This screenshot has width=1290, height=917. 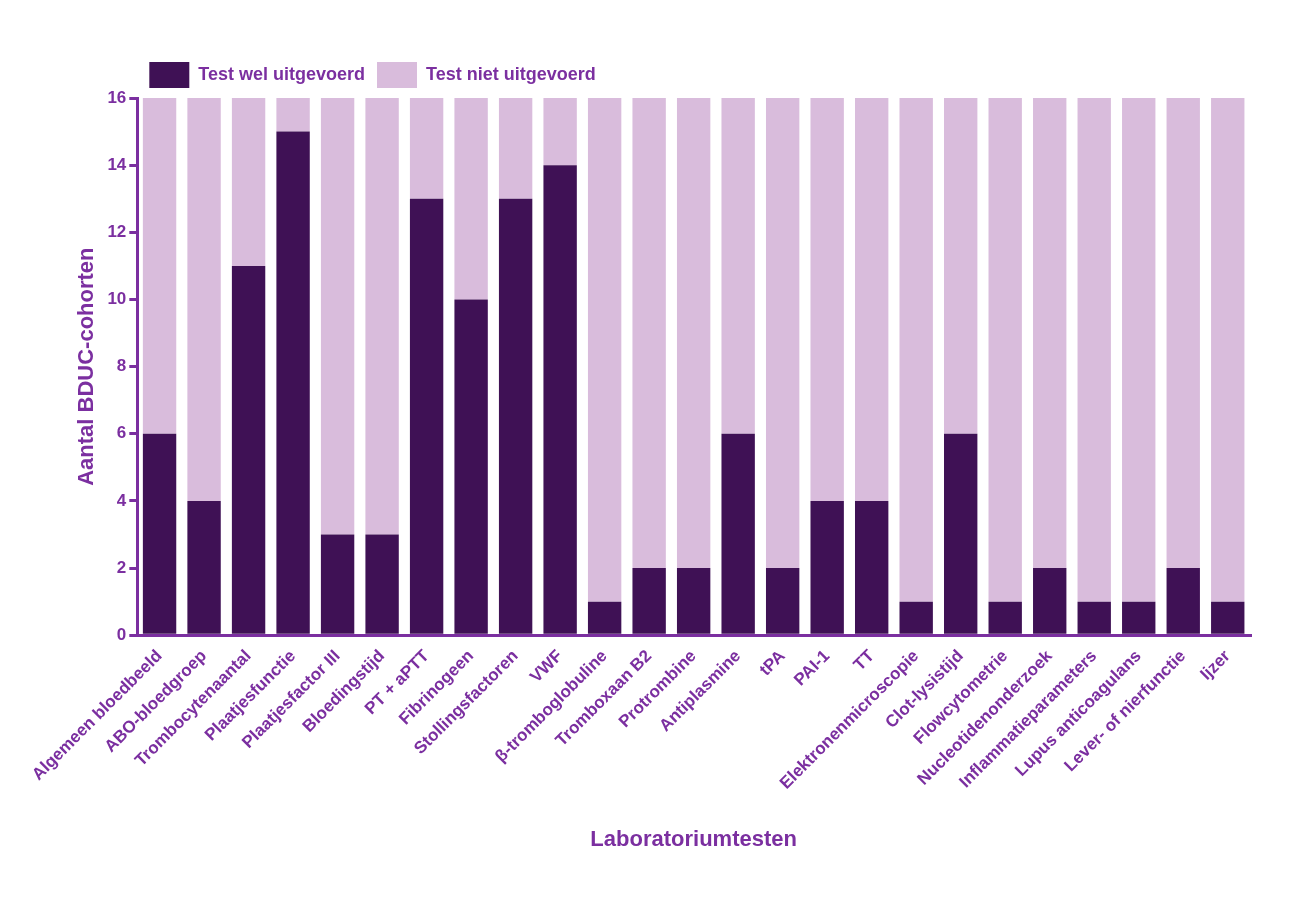 What do you see at coordinates (117, 299) in the screenshot?
I see `y-tick-label: 10` at bounding box center [117, 299].